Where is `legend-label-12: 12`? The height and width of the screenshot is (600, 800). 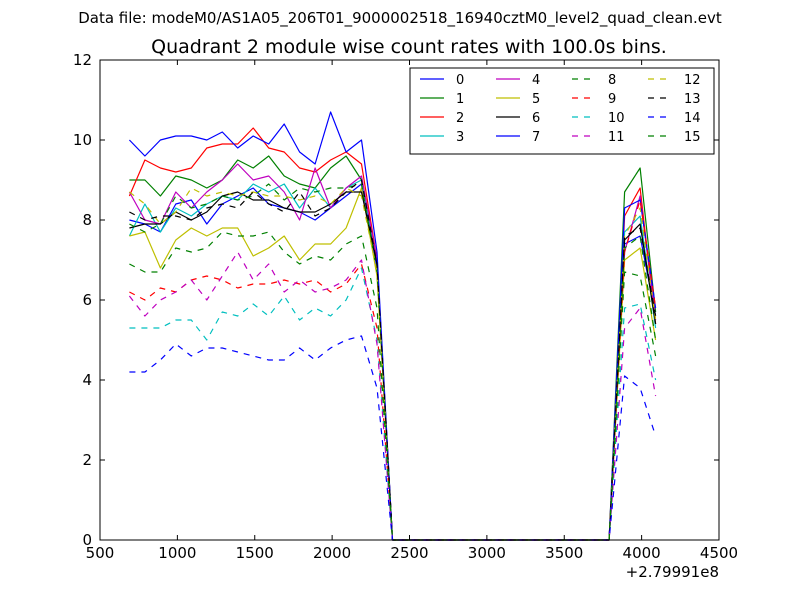 legend-label-12: 12 is located at coordinates (692, 80).